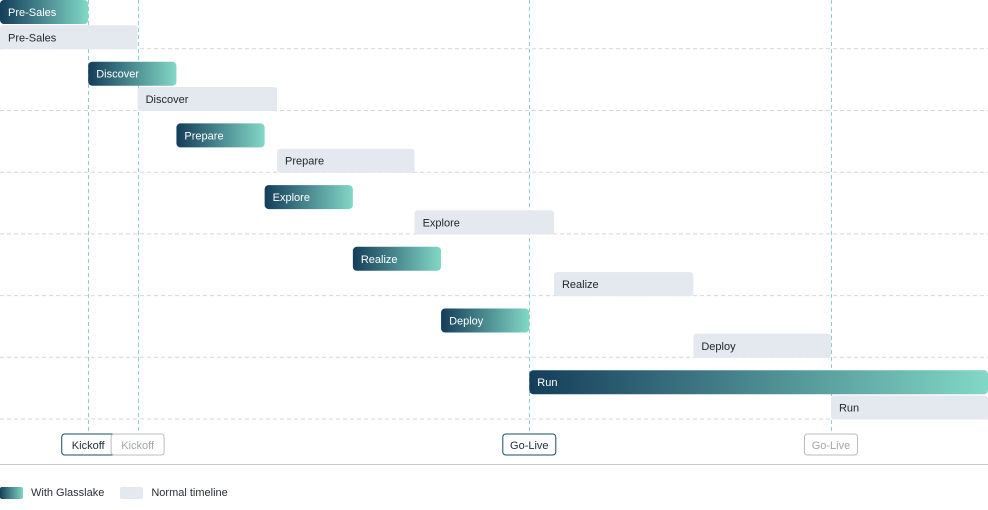 Image resolution: width=988 pixels, height=510 pixels. I want to click on bar-label-glasslake-run: Run, so click(547, 383).